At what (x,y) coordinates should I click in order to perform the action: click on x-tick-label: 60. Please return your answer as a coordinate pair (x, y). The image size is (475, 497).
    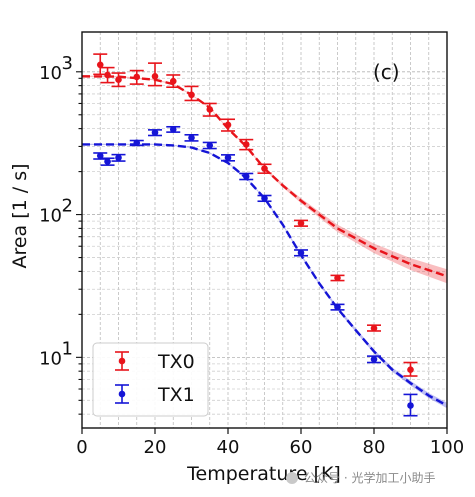
    Looking at the image, I should click on (301, 447).